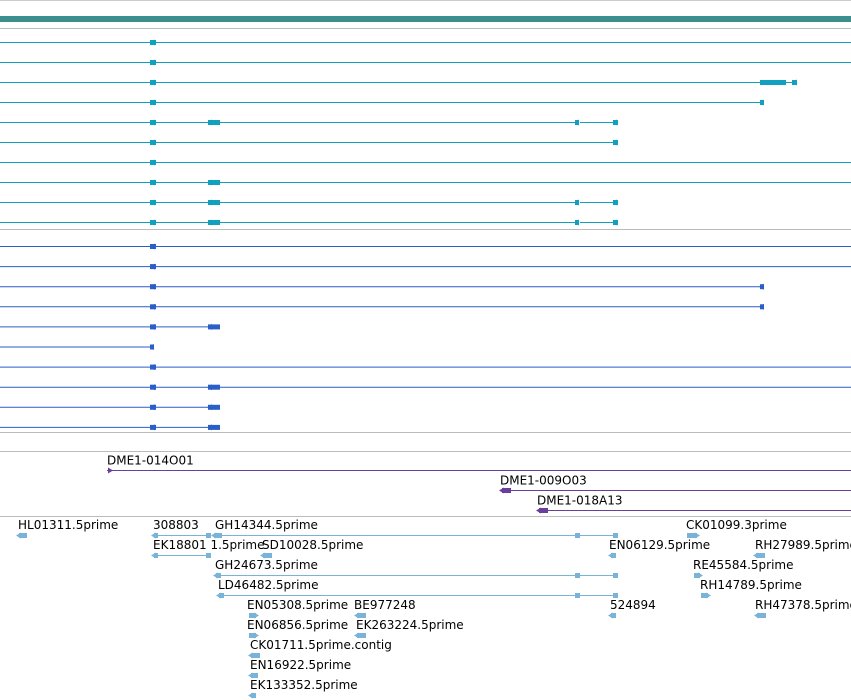 This screenshot has width=851, height=700. Describe the element at coordinates (297, 625) in the screenshot. I see `est-label: EN06856.5prime` at that location.